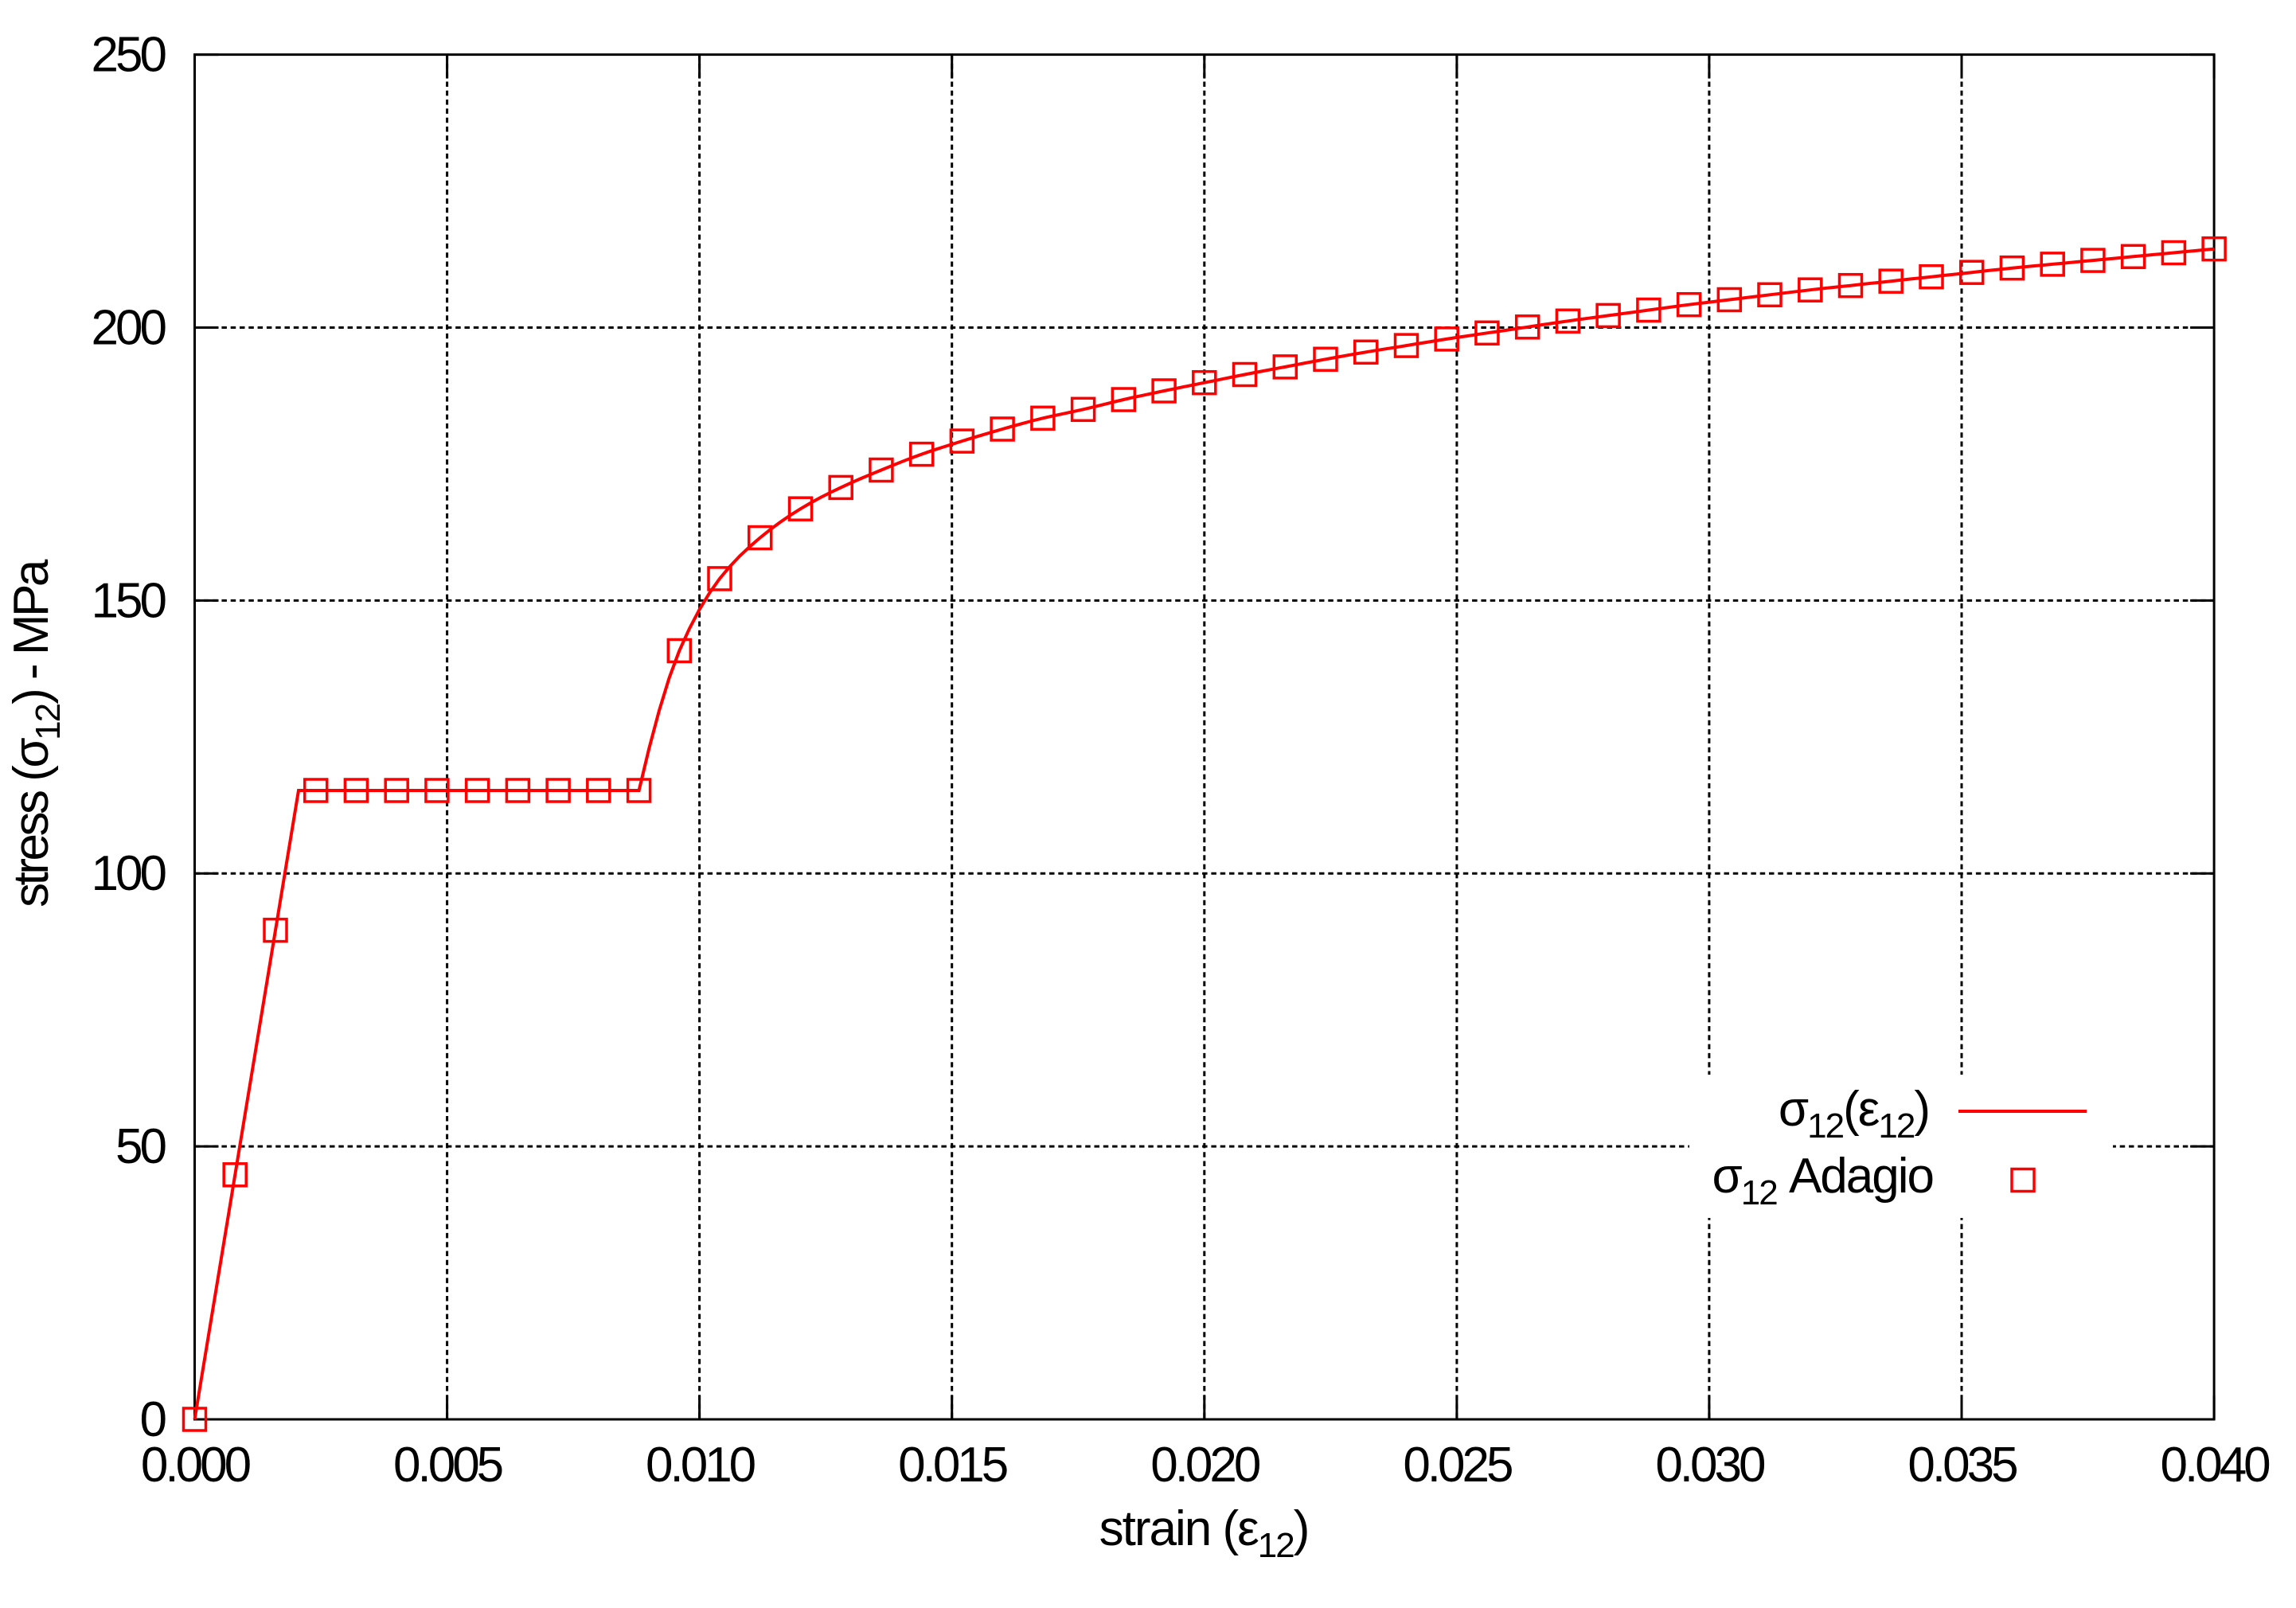 The width and height of the screenshot is (2296, 1608). Describe the element at coordinates (701, 1466) in the screenshot. I see `svg-text: 0.010` at that location.